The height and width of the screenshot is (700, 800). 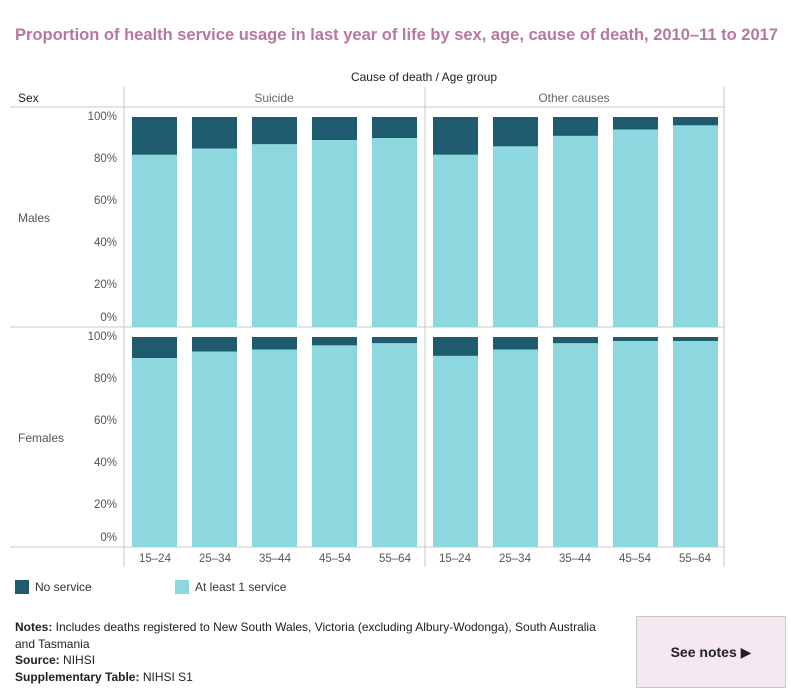 What do you see at coordinates (711, 652) in the screenshot?
I see `see-notes-button: See notes ▶` at bounding box center [711, 652].